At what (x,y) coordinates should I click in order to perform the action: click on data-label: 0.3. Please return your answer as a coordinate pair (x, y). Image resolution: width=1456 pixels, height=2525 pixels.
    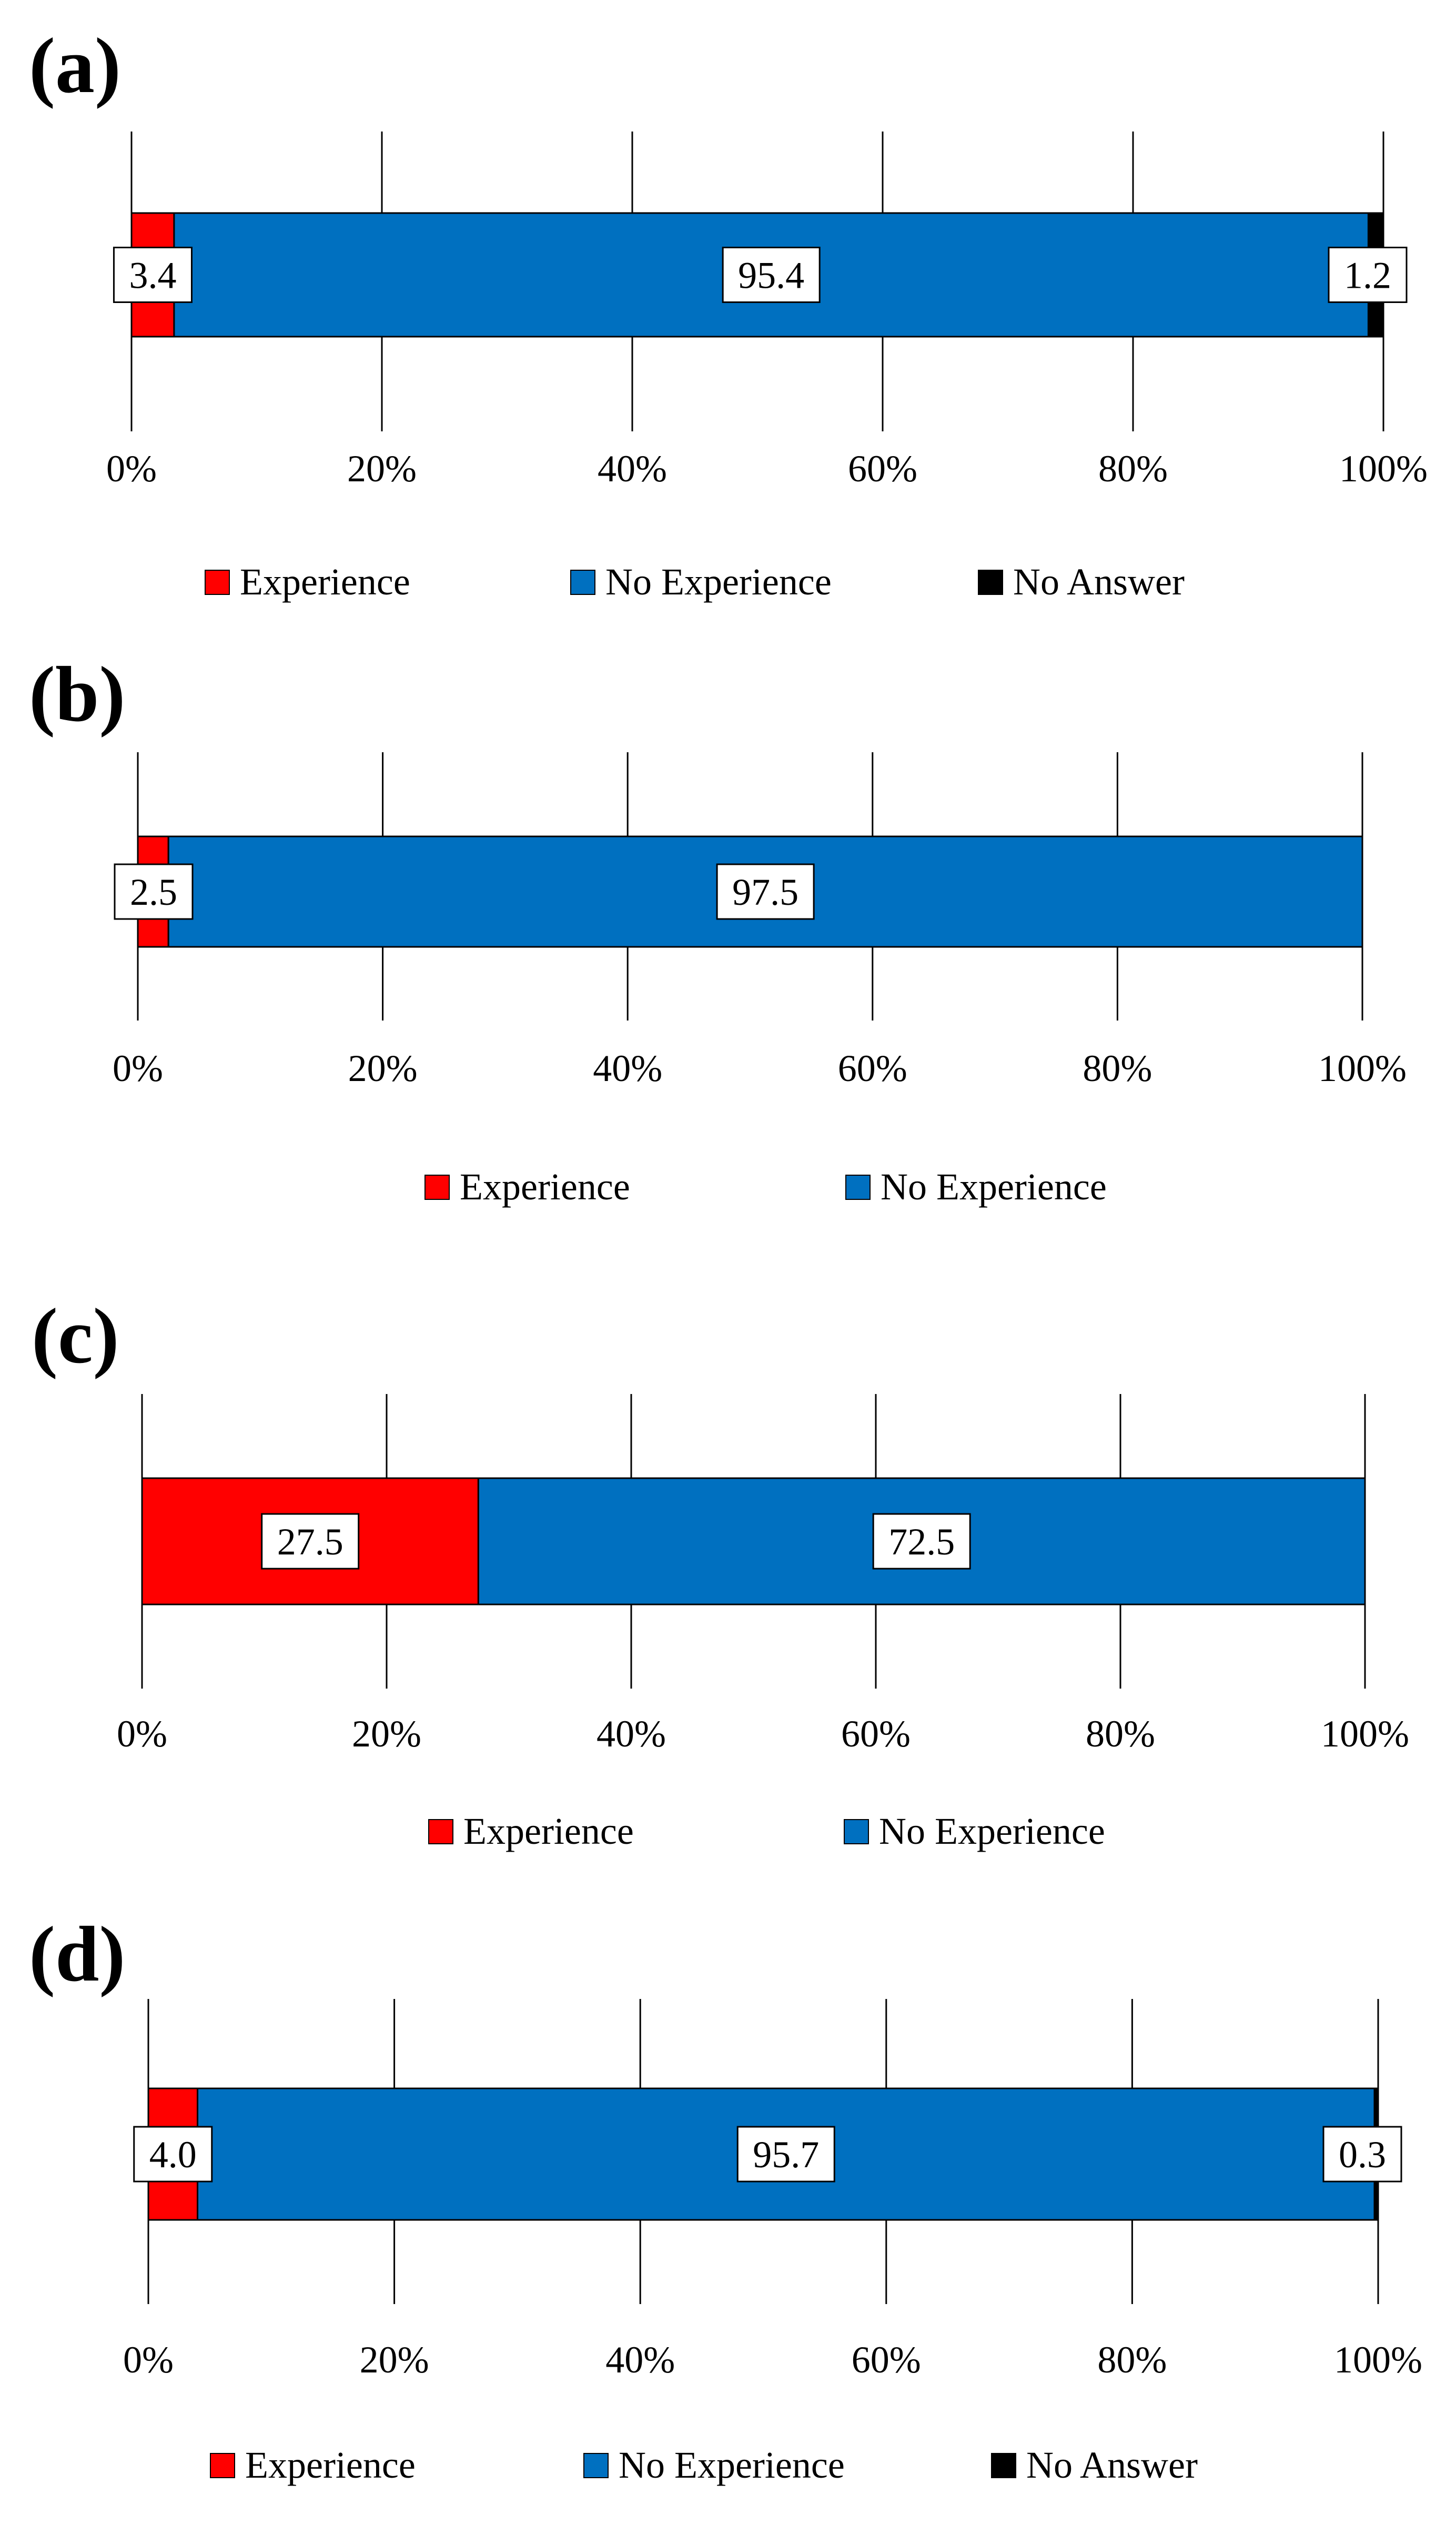
    Looking at the image, I should click on (1362, 2154).